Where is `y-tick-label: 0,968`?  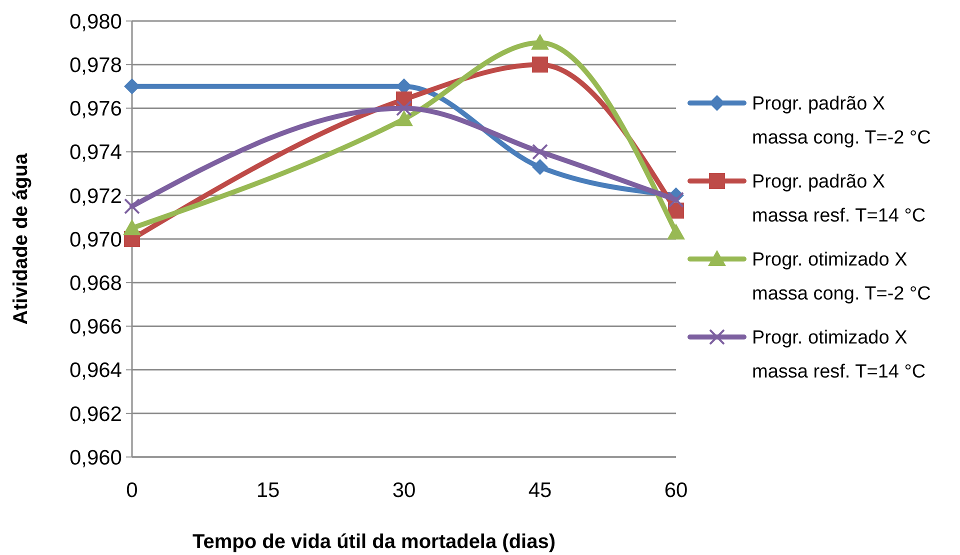 y-tick-label: 0,968 is located at coordinates (95, 283).